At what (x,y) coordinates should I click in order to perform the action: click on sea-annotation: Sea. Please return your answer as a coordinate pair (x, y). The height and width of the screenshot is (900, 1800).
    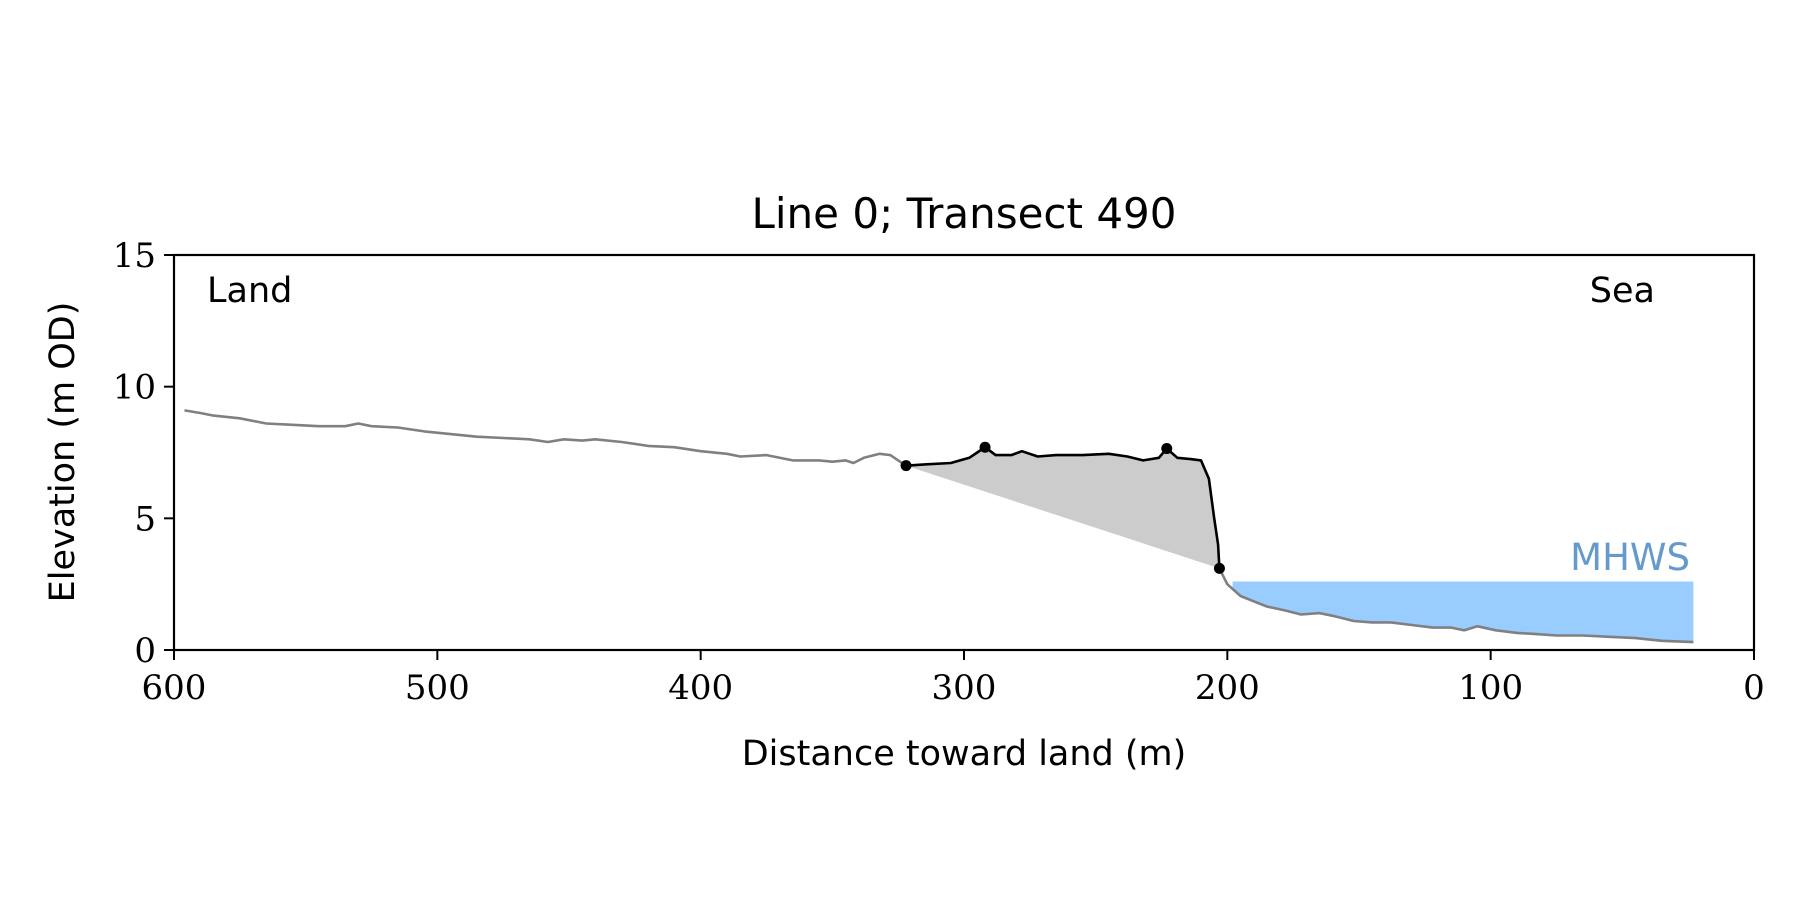
    Looking at the image, I should click on (1622, 291).